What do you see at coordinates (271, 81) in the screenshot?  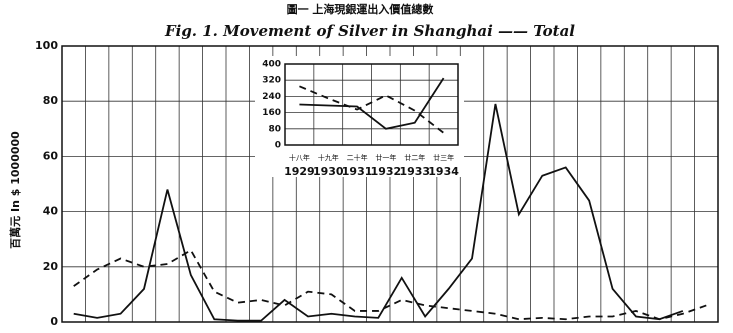 I see `y-tick-label: 320` at bounding box center [271, 81].